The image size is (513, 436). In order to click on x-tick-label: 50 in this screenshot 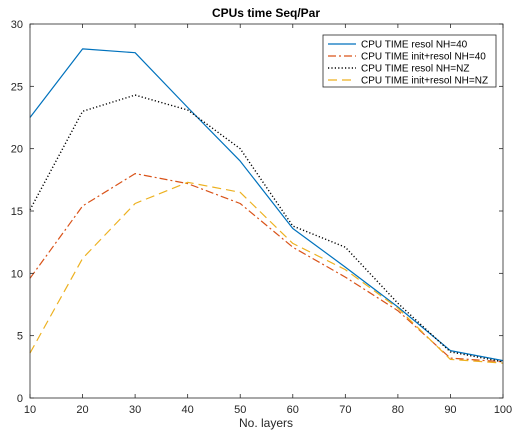, I will do `click(240, 410)`.